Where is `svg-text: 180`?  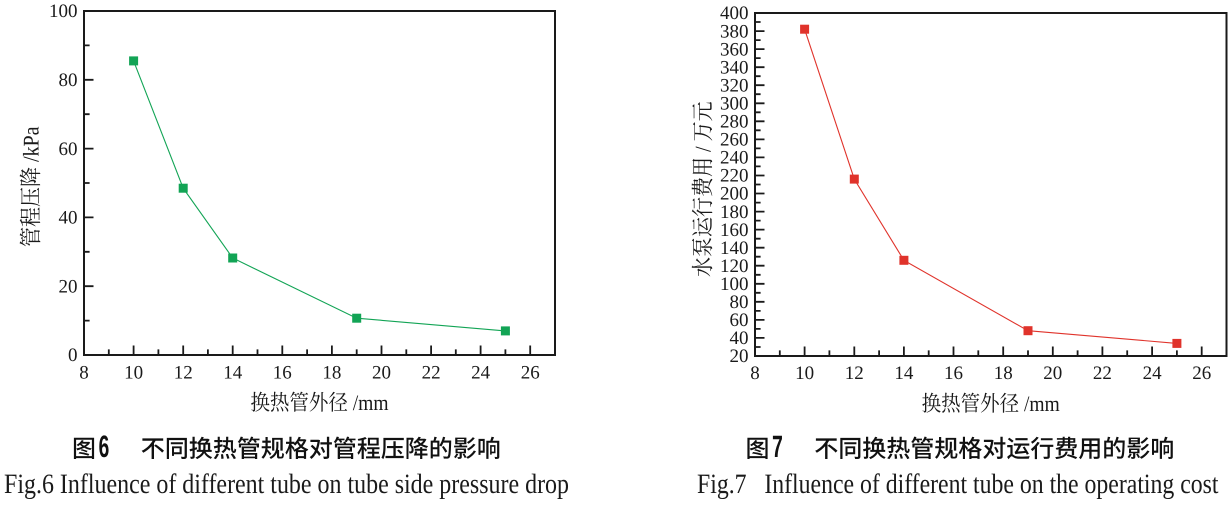
svg-text: 180 is located at coordinates (734, 212).